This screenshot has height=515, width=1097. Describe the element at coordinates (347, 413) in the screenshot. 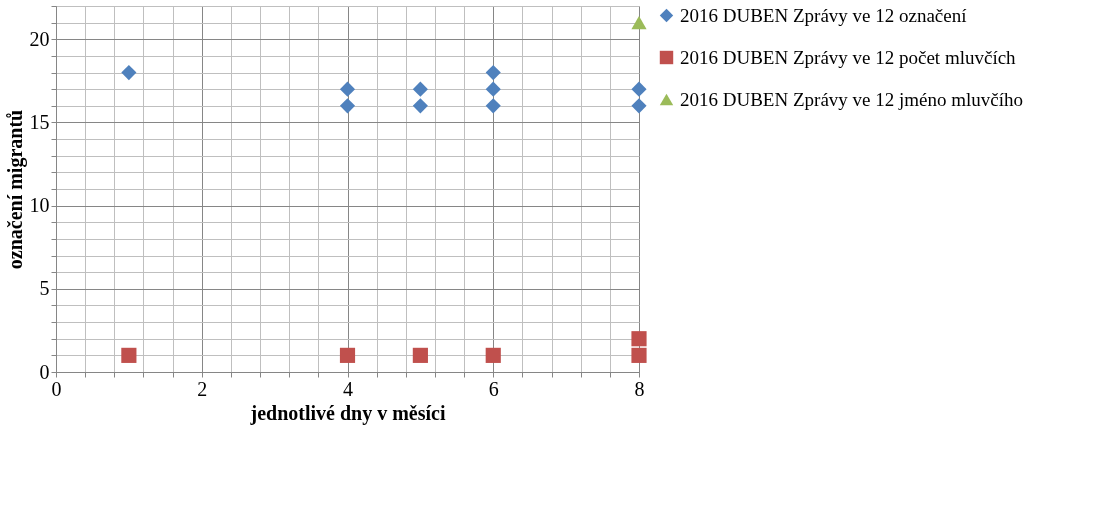

I see `x-axis-title: jednotlivé dny v měsíci` at that location.